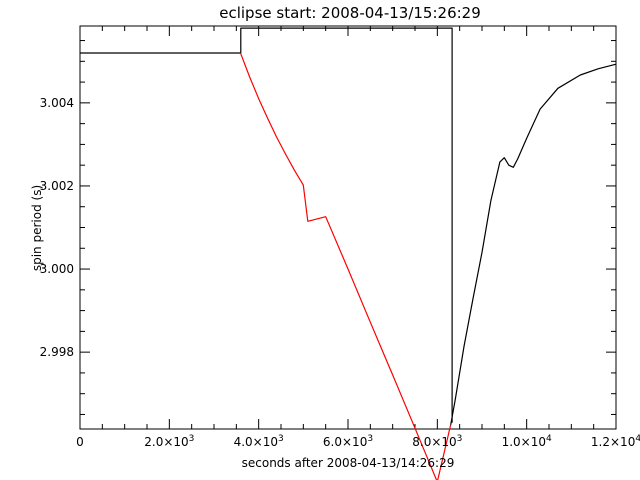  What do you see at coordinates (57, 103) in the screenshot?
I see `y-tick-label: 3.004` at bounding box center [57, 103].